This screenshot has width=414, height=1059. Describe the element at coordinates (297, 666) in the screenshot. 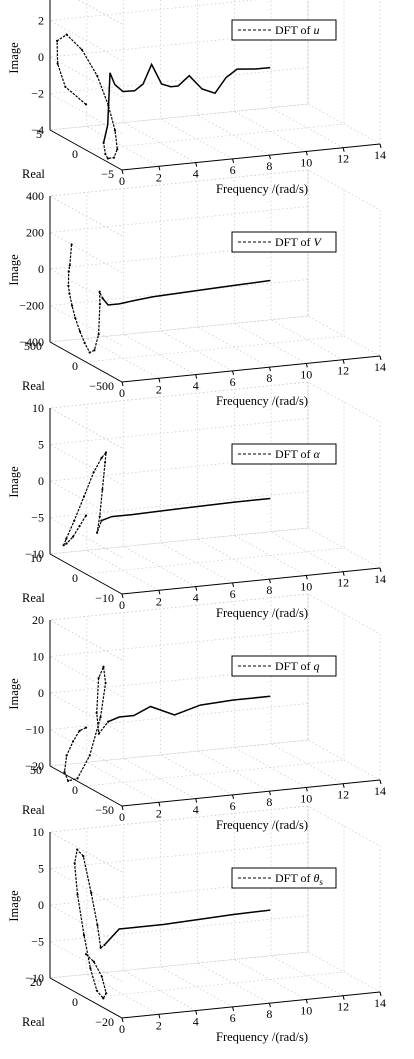

I see `legend-label: DFT of q` at that location.